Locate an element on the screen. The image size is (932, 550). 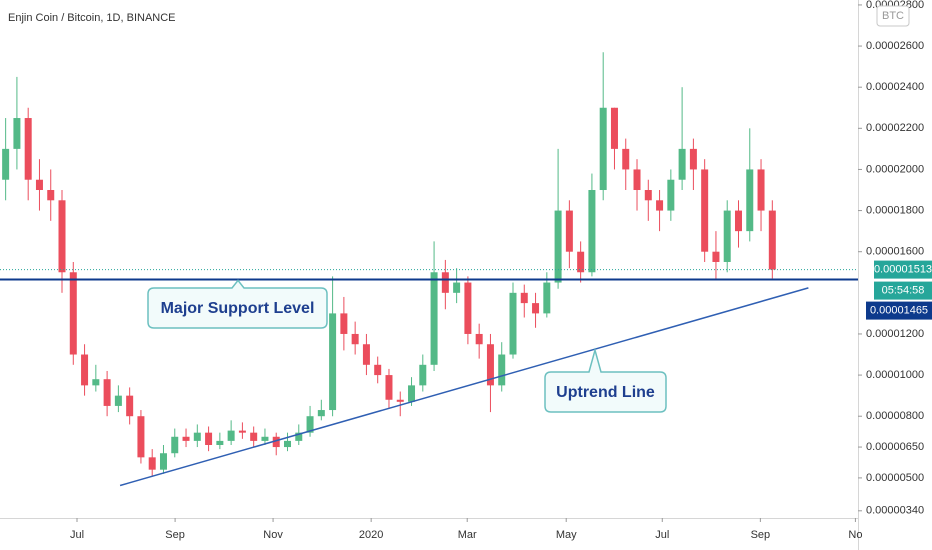
support-price-box is located at coordinates (899, 310).